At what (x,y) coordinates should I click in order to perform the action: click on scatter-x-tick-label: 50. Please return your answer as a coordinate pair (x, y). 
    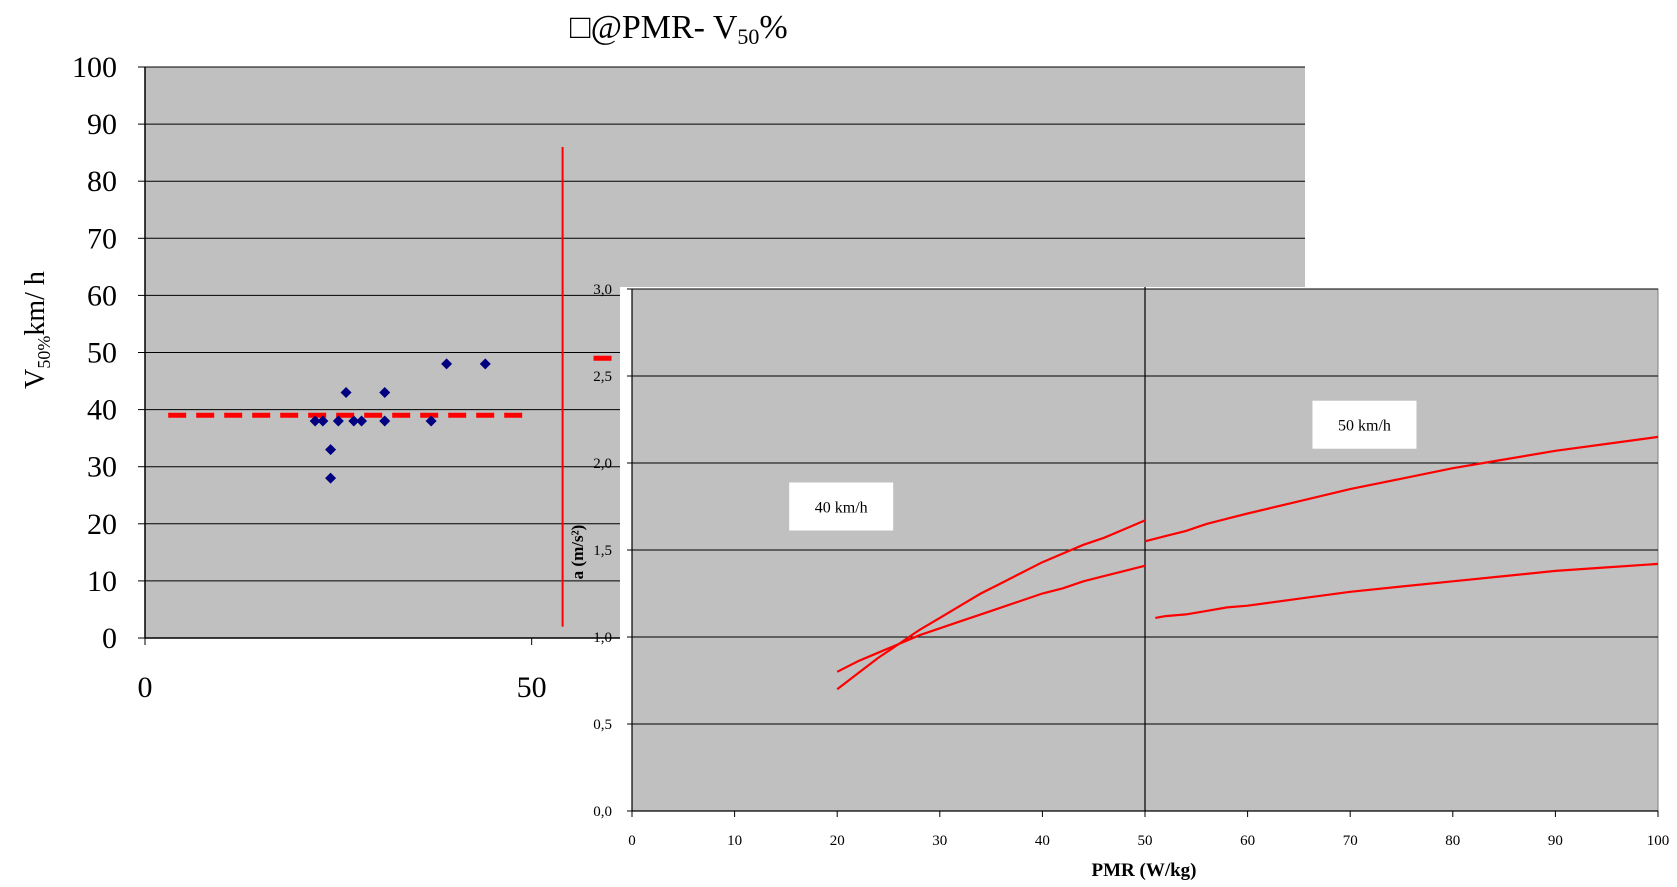
    Looking at the image, I should click on (532, 687).